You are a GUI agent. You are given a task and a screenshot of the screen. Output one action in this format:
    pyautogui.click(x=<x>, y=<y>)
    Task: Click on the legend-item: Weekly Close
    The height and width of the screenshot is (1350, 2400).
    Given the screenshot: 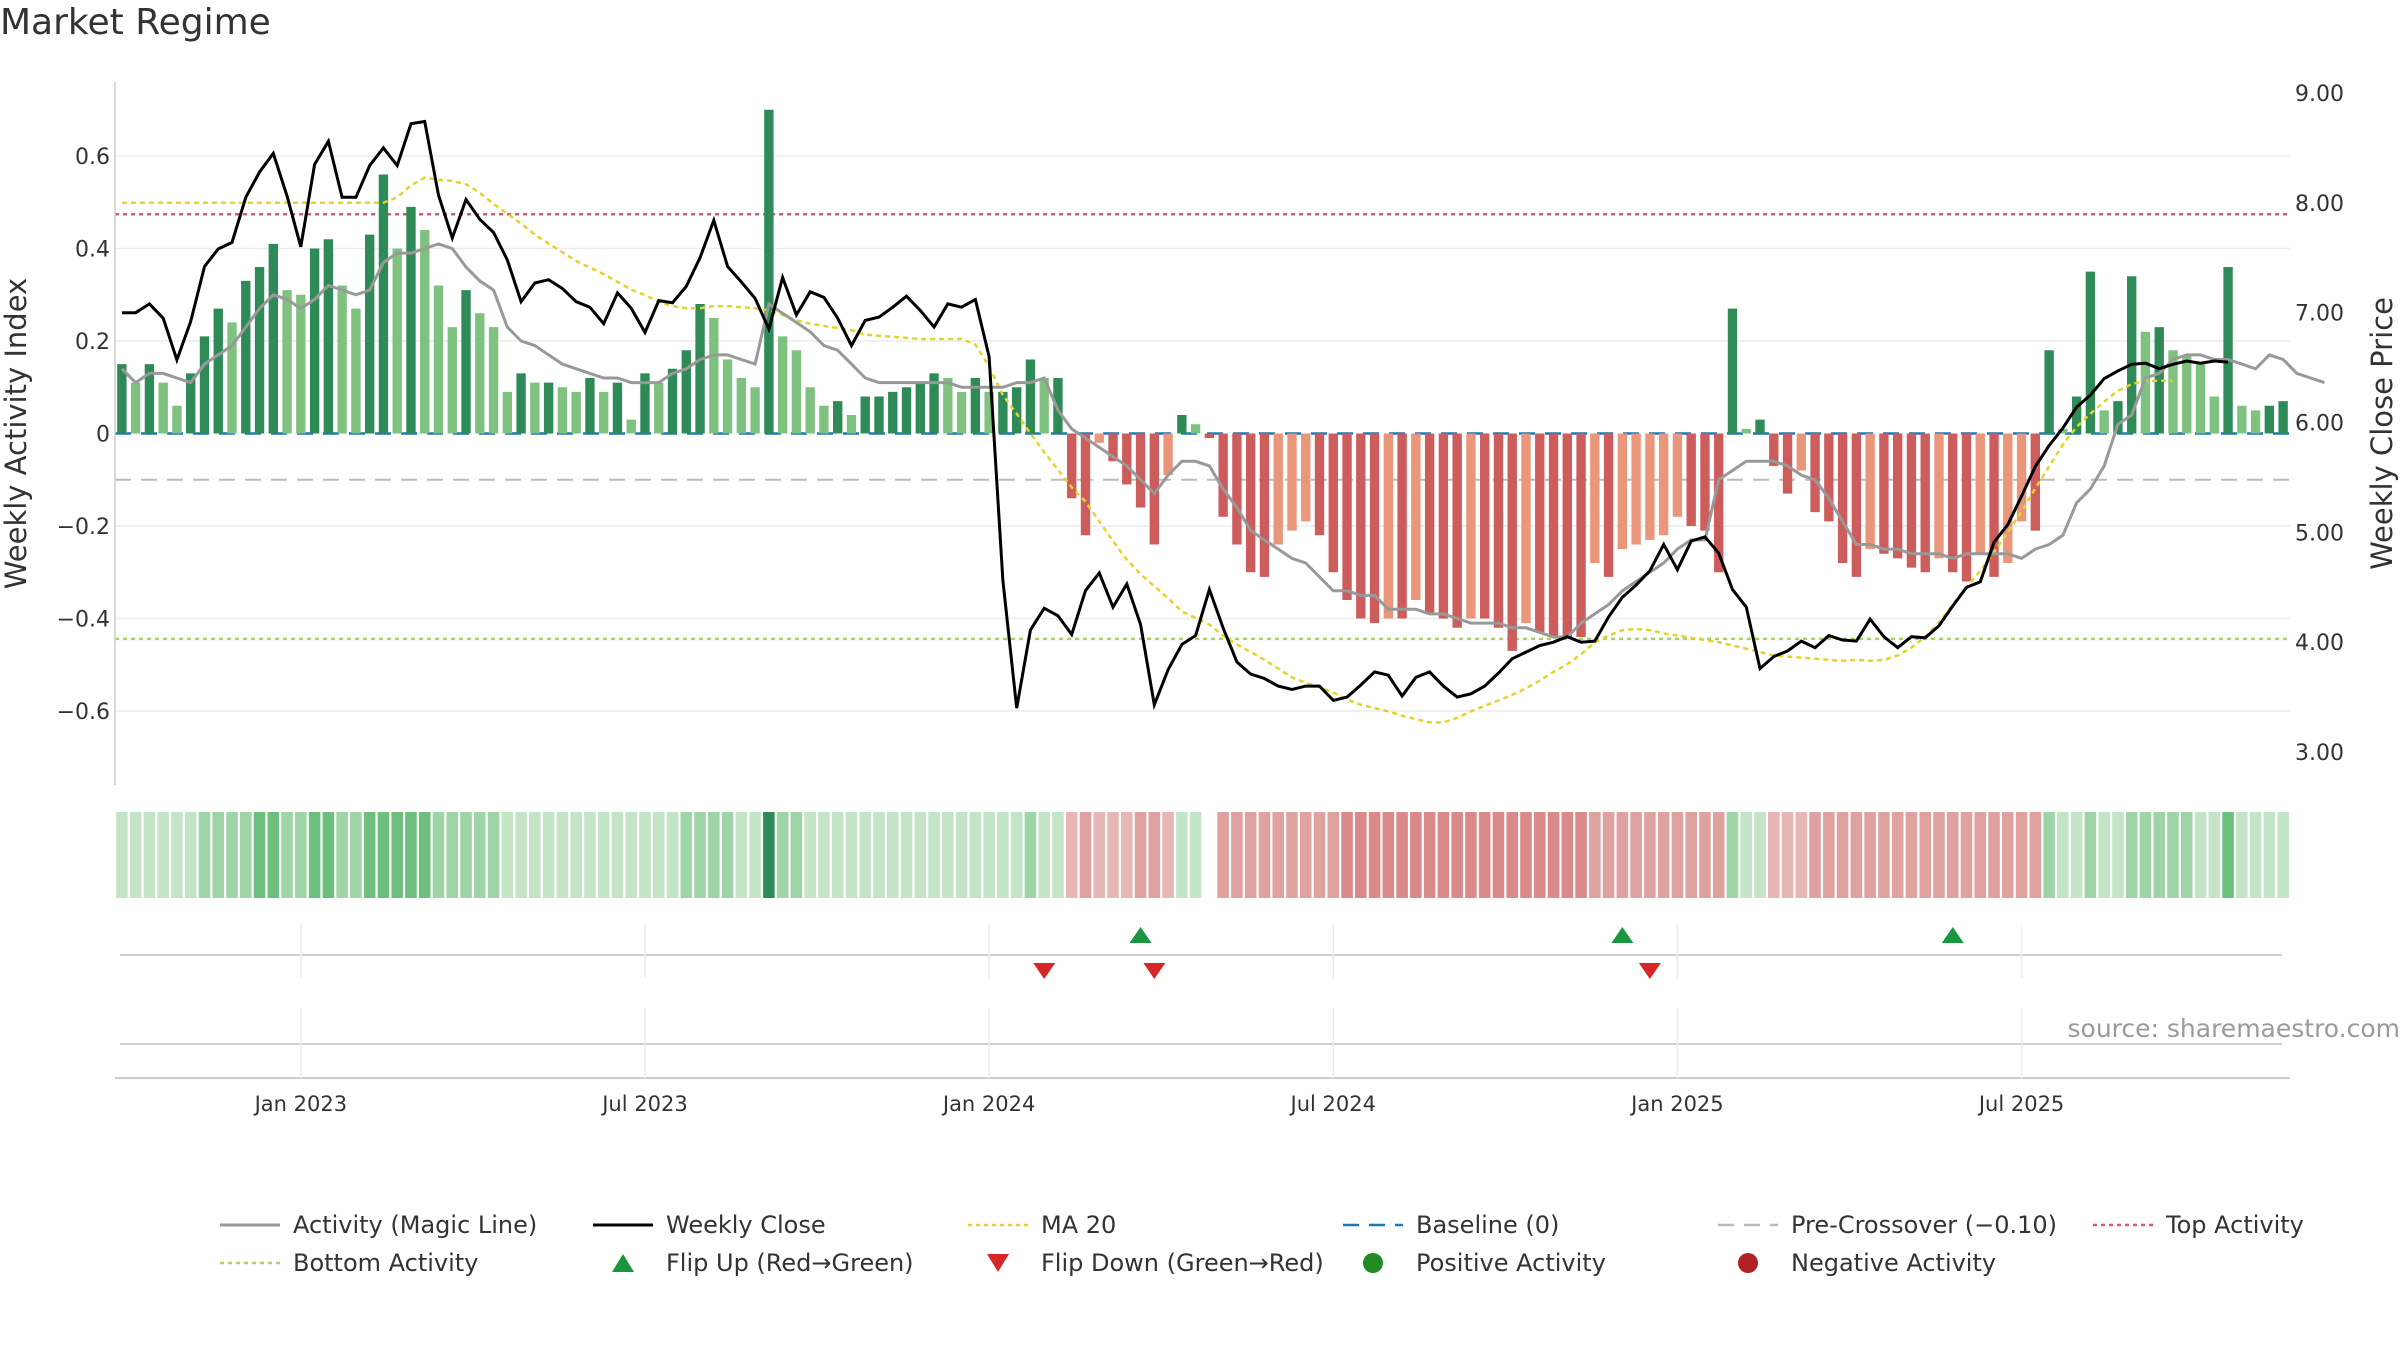 What is the action you would take?
    pyautogui.click(x=709, y=1225)
    